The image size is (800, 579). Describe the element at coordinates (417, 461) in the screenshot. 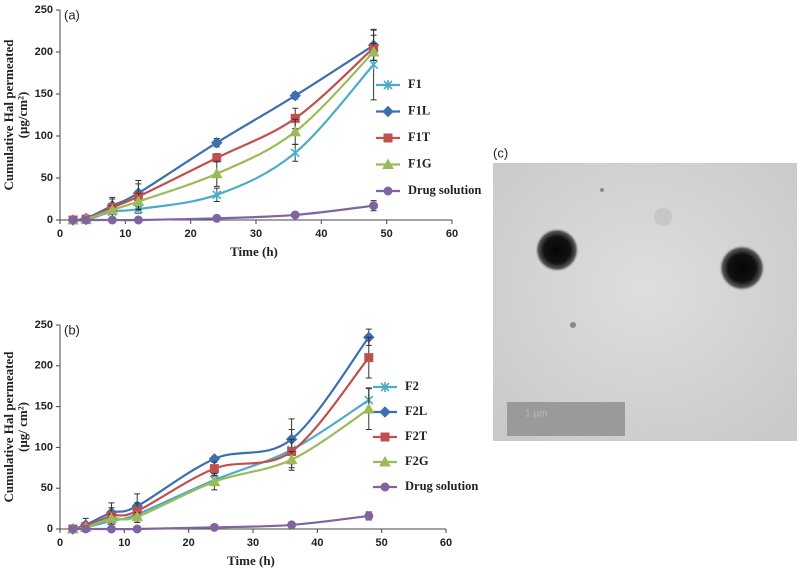

I see `legend-label: F2G` at that location.